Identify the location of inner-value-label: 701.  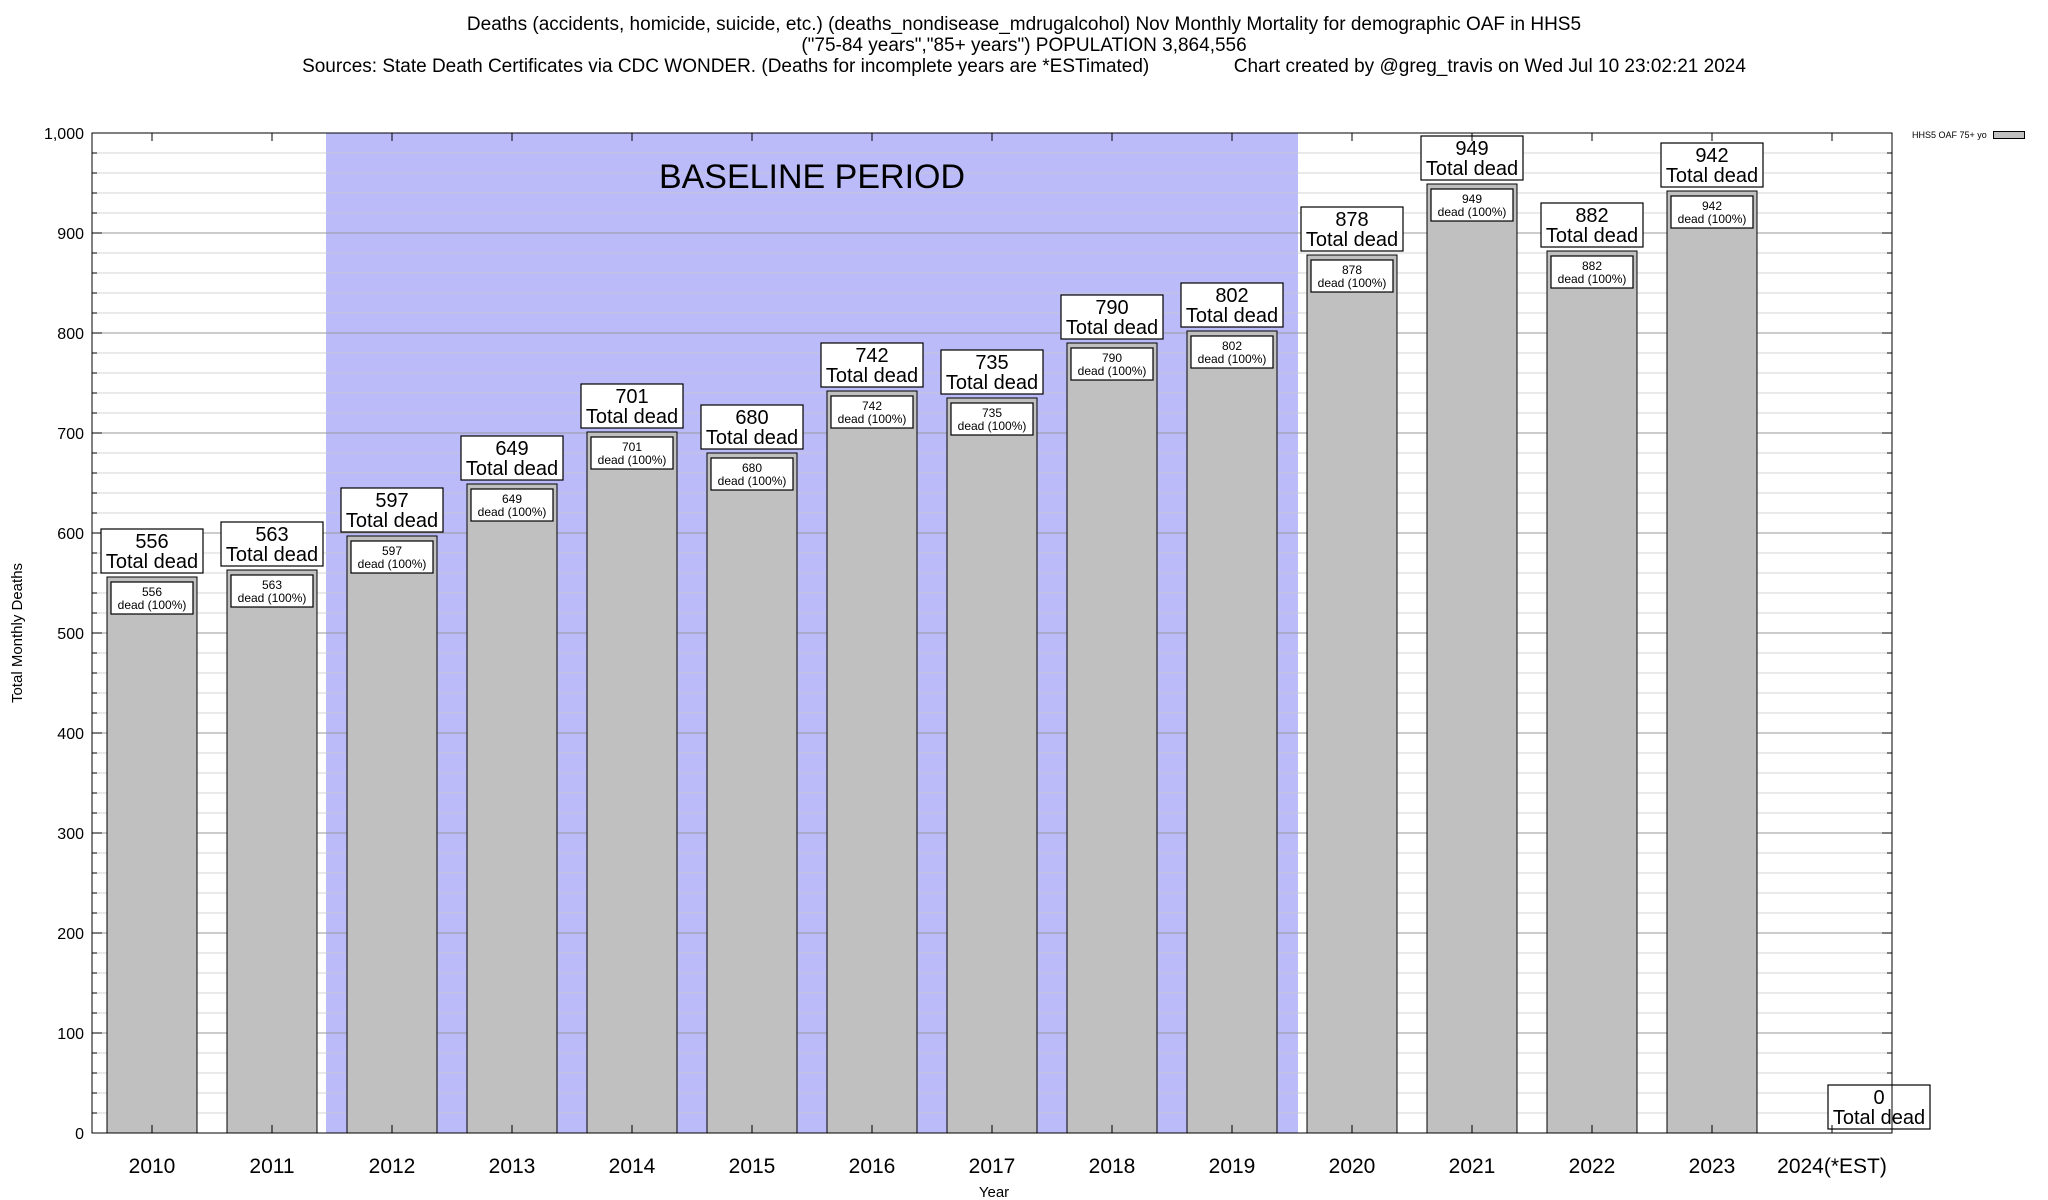
(632, 447).